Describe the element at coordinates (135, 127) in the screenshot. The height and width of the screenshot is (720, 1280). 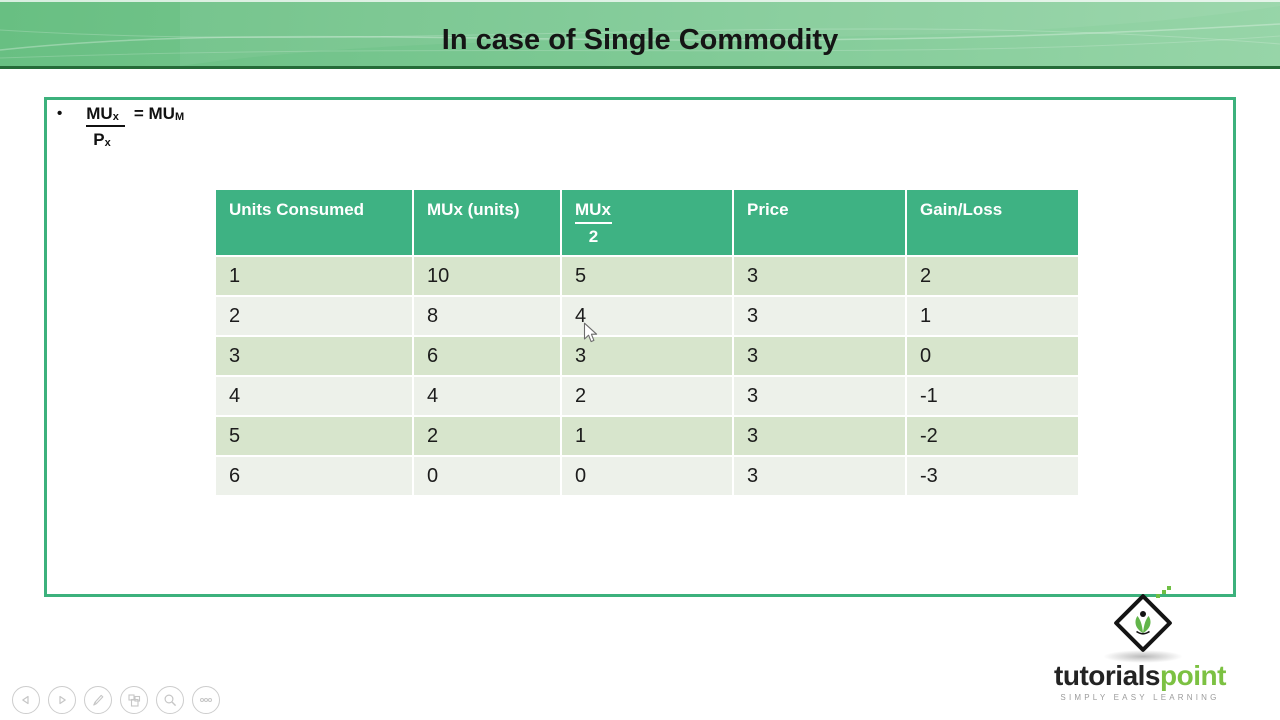
I see `formula-fraction: MUx = MUM Px` at that location.